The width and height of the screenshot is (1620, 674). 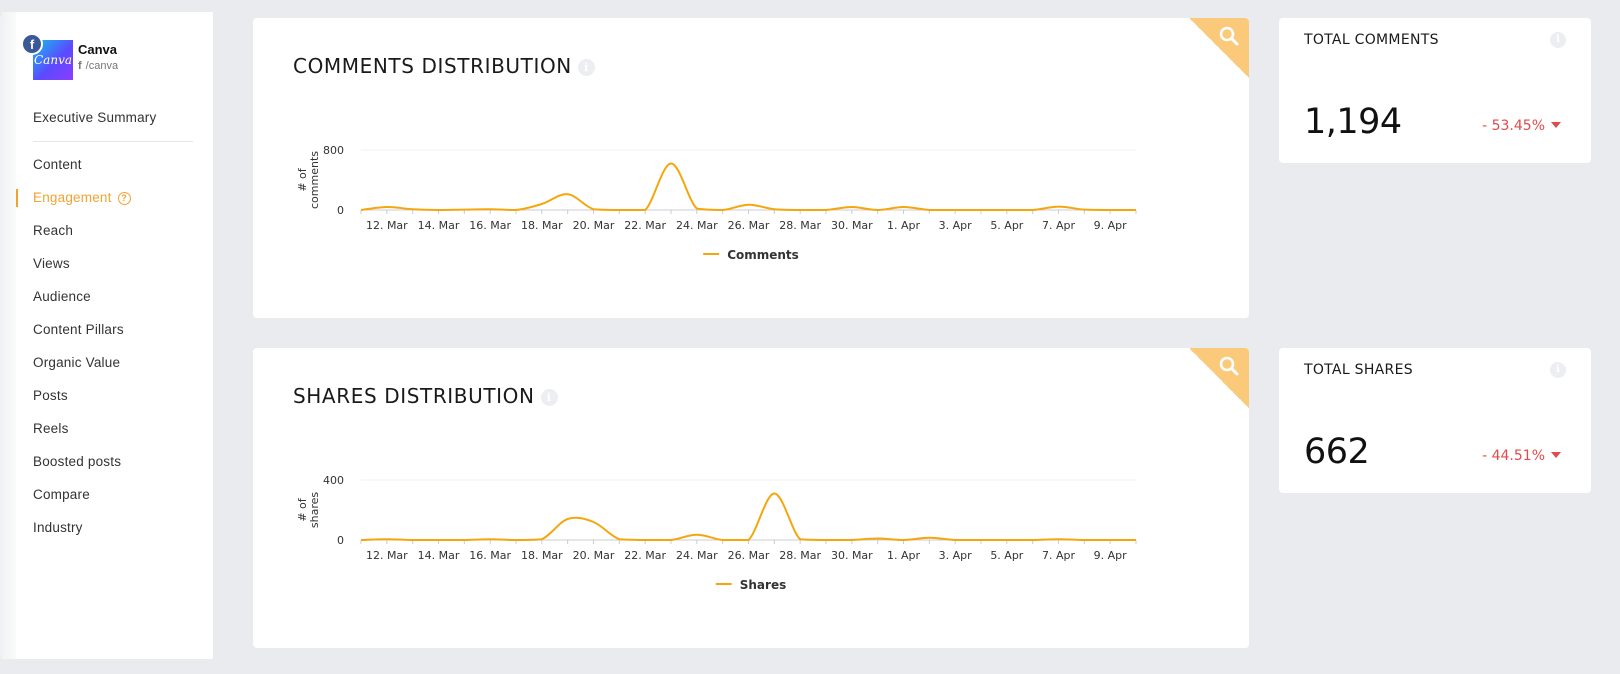 I want to click on sidebar-item-label: Reach, so click(x=53, y=230).